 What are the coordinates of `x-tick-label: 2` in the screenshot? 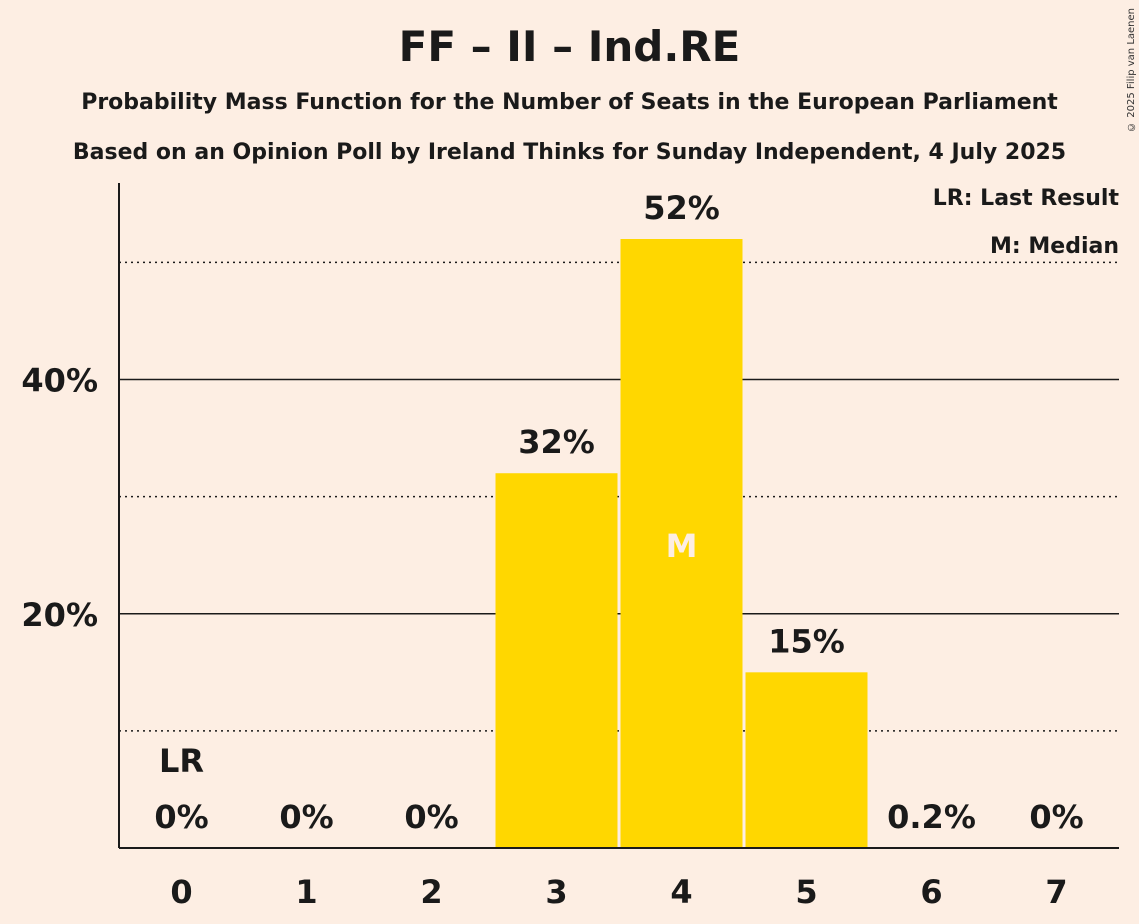 It's located at (431, 892).